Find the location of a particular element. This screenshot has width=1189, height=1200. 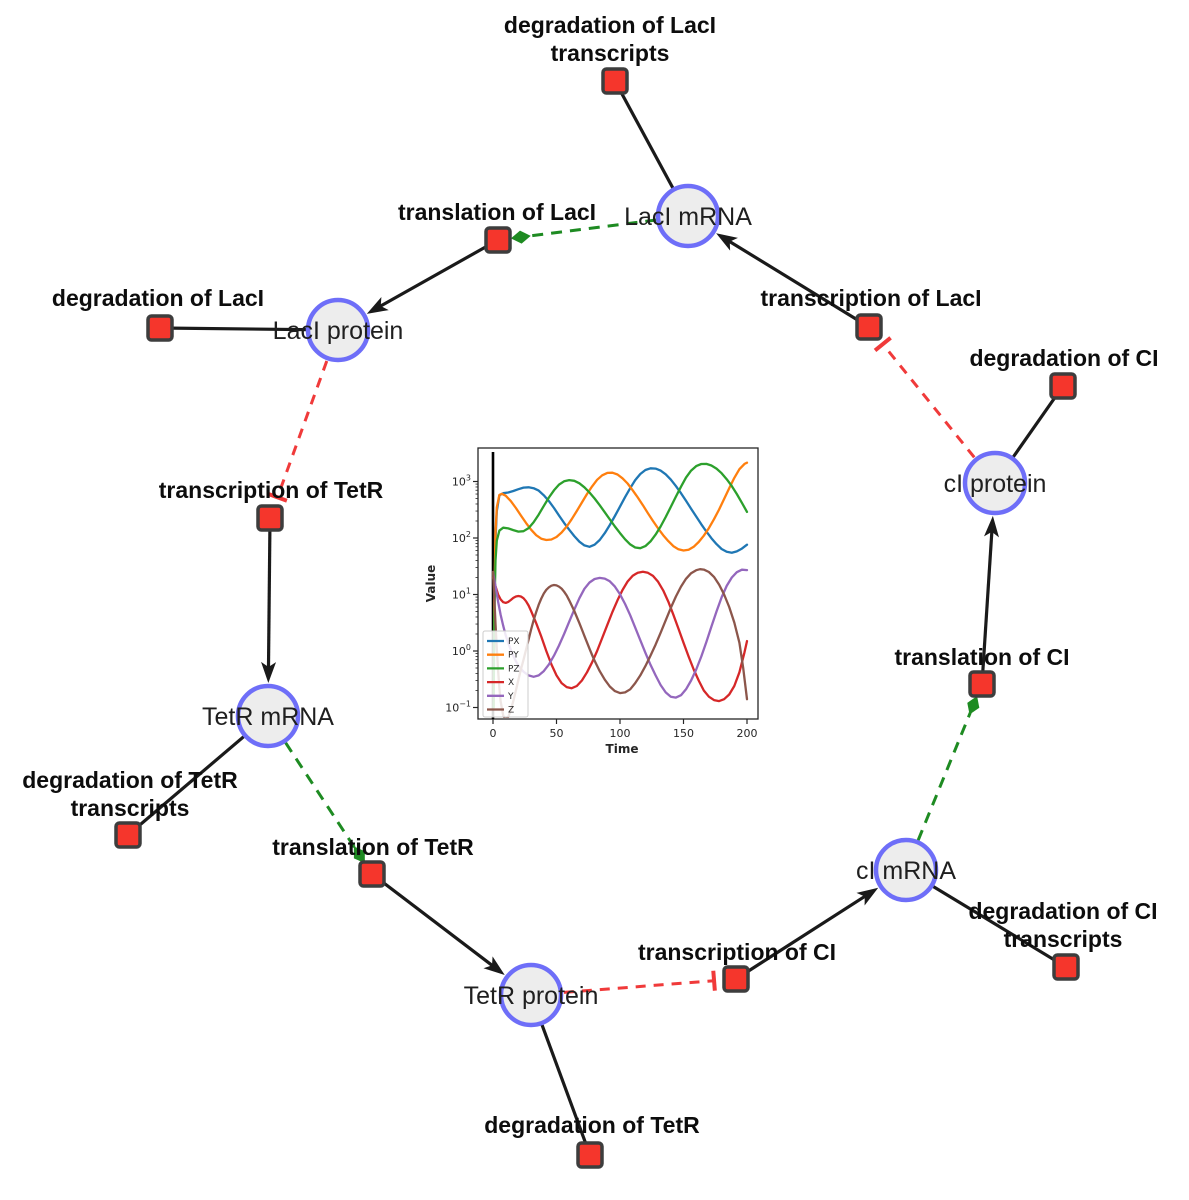

y-tick-label: 10³ is located at coordinates (461, 481).